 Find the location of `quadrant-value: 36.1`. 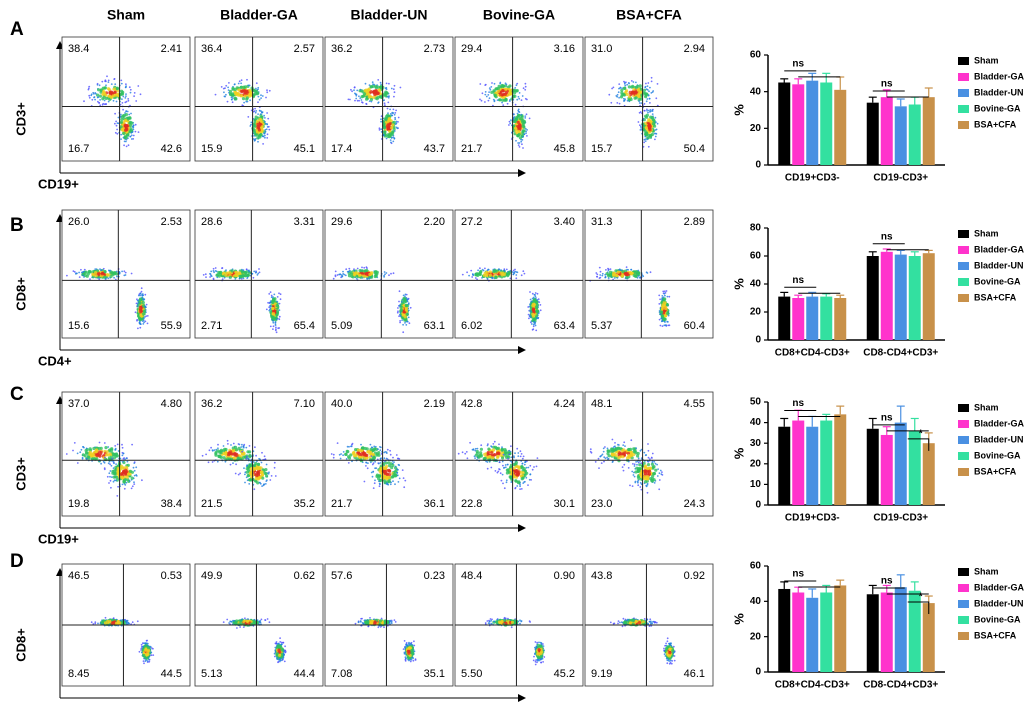

quadrant-value: 36.1 is located at coordinates (434, 504).